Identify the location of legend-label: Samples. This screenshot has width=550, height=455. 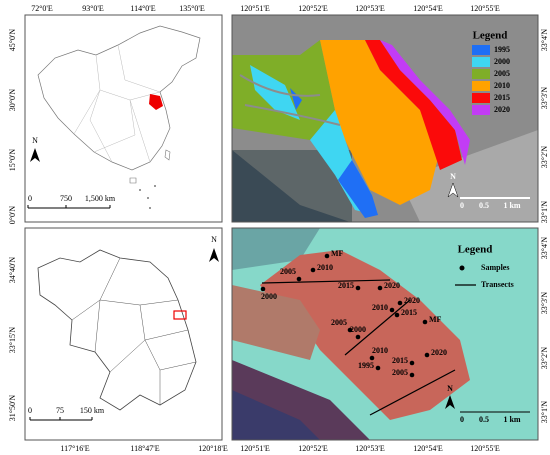
(495, 267).